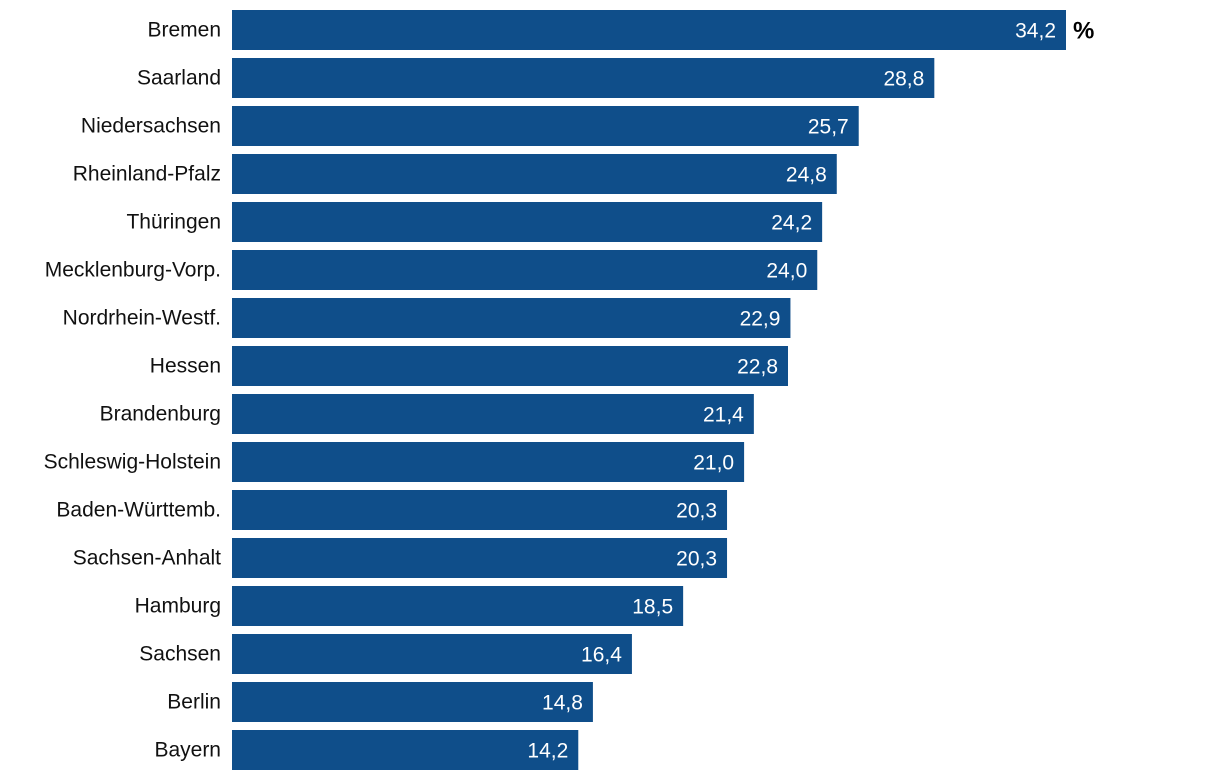  I want to click on category-label: Nordrhein-Westf., so click(142, 318).